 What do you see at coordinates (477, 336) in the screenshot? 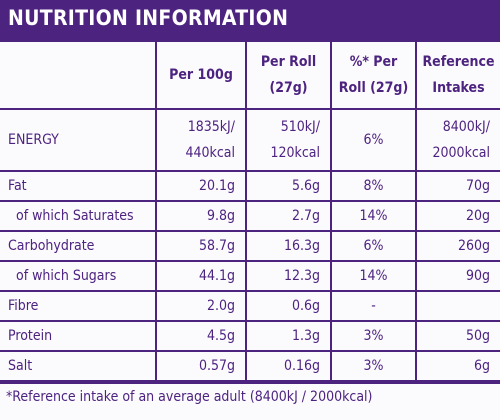
I see `cell-line: 50g` at bounding box center [477, 336].